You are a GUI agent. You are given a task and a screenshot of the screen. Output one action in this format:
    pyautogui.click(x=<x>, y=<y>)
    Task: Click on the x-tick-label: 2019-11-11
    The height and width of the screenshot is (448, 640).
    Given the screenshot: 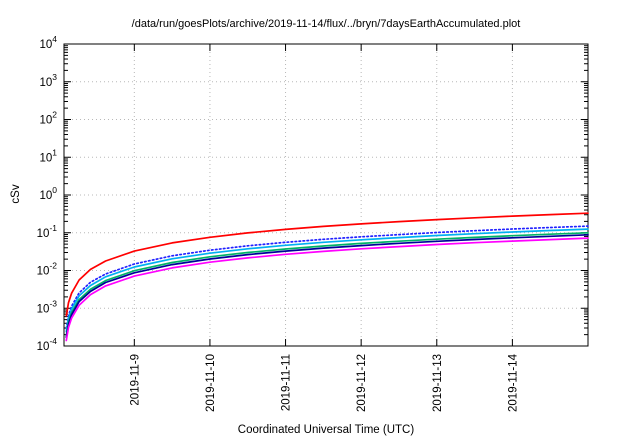 What is the action you would take?
    pyautogui.click(x=287, y=382)
    